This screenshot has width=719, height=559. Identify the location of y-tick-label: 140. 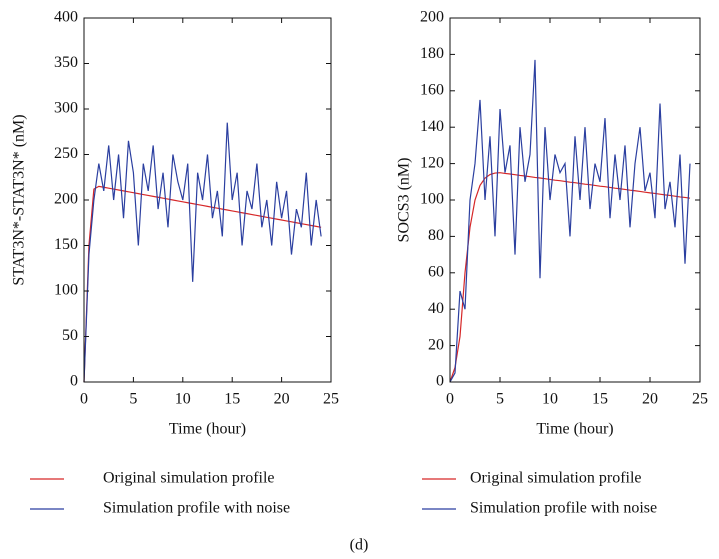
(432, 126).